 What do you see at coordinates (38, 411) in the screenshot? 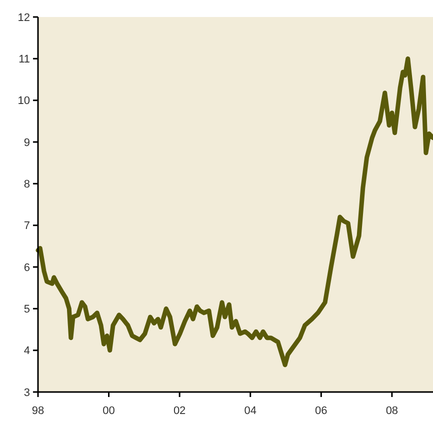
I see `x-tick-label: 98` at bounding box center [38, 411].